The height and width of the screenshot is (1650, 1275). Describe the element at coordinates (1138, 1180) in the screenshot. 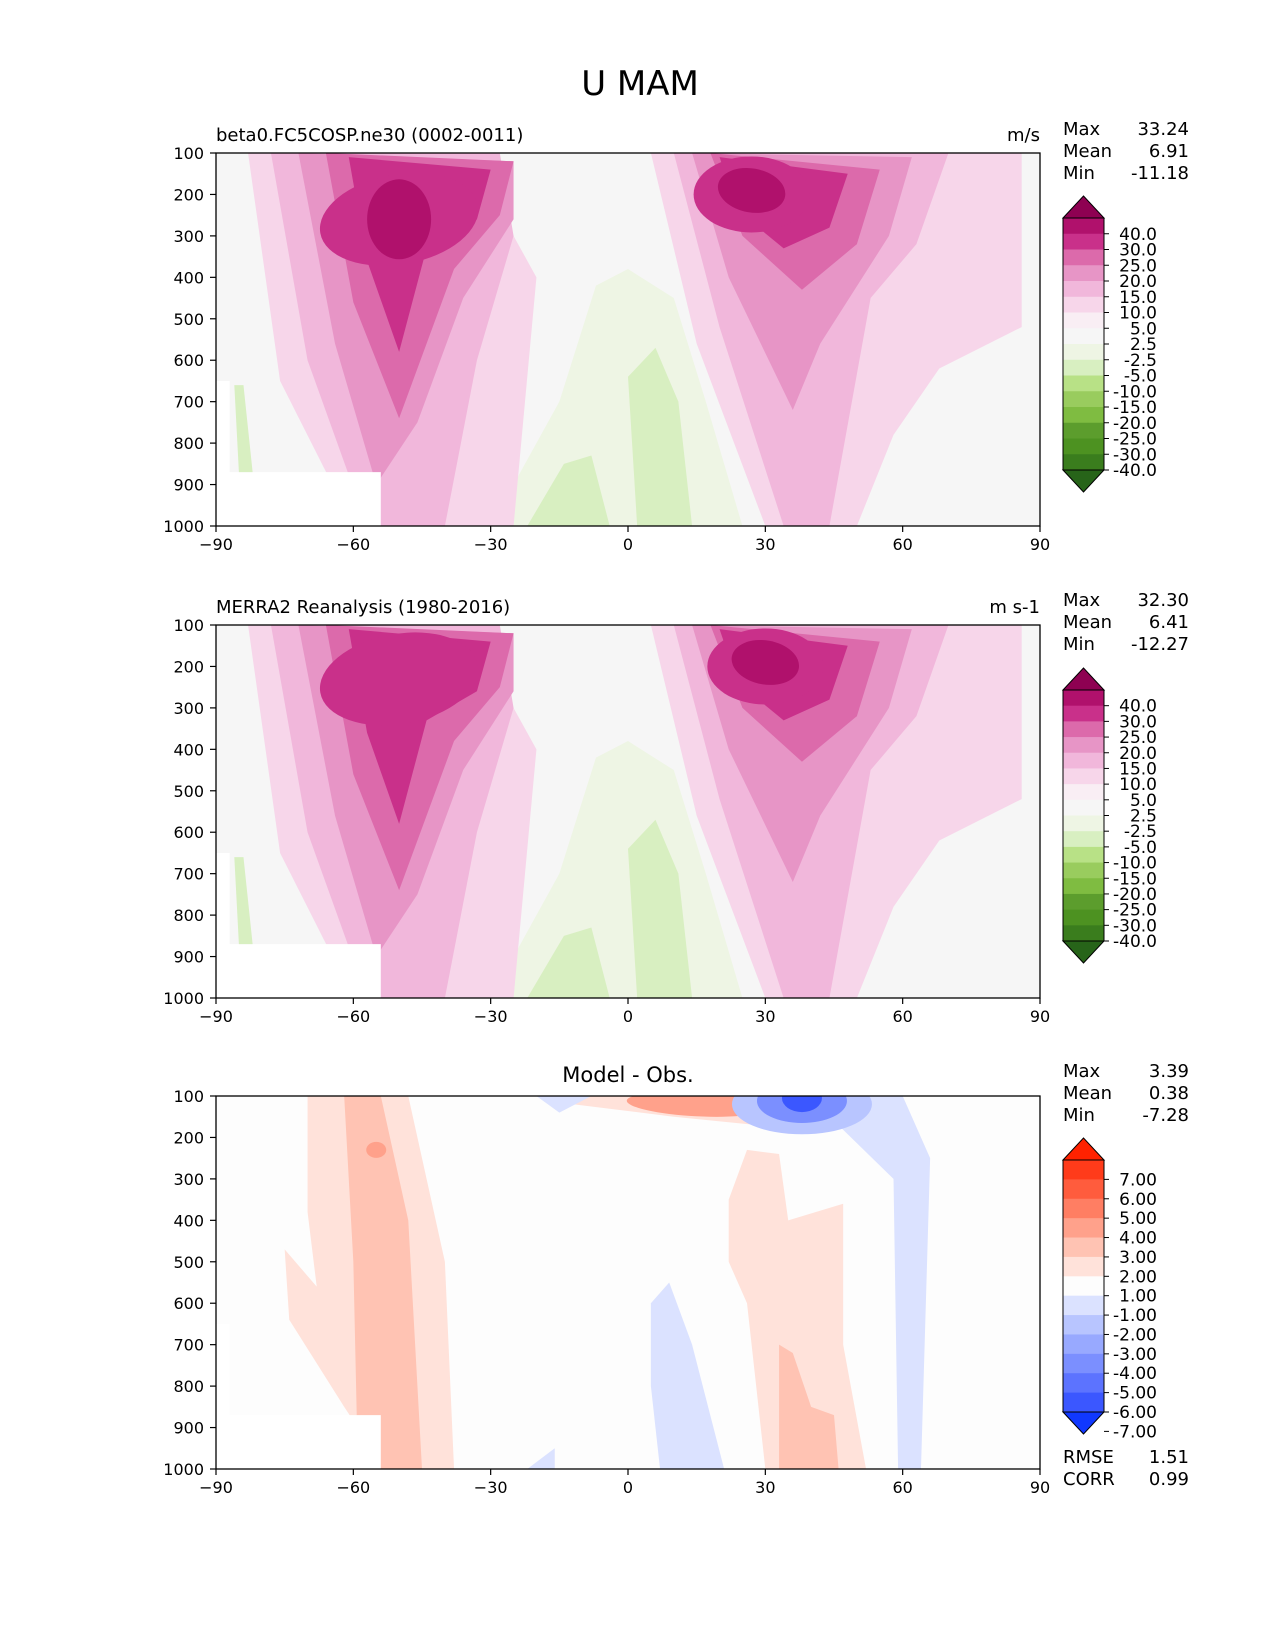

I see `colorbar-label: 7.00` at that location.